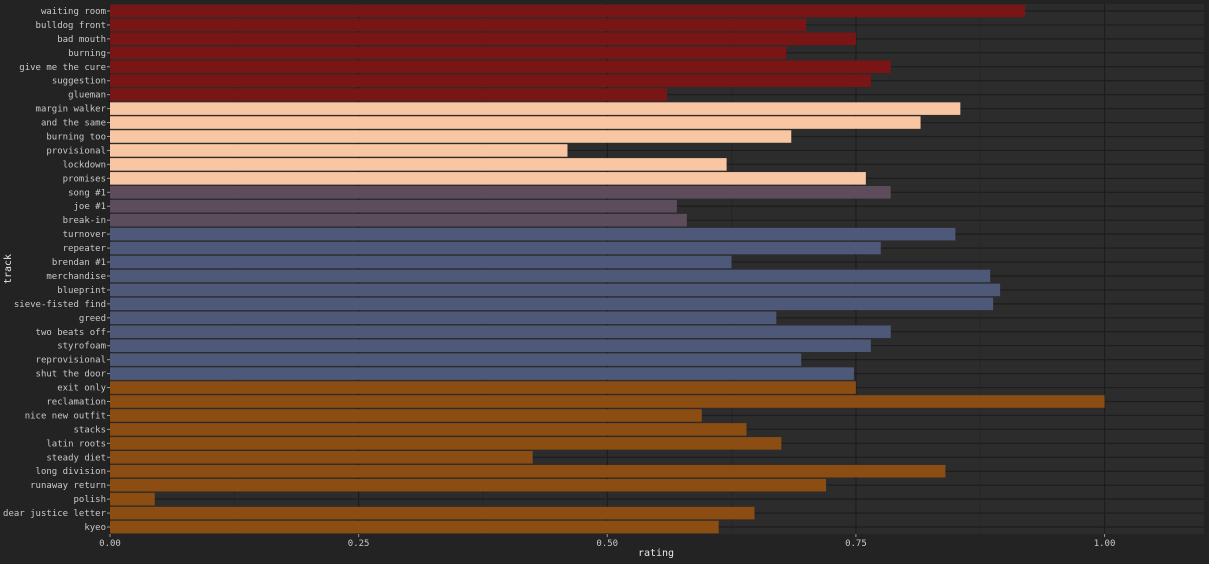 The width and height of the screenshot is (1209, 564). What do you see at coordinates (359, 544) in the screenshot?
I see `x-tick-label: 0.25` at bounding box center [359, 544].